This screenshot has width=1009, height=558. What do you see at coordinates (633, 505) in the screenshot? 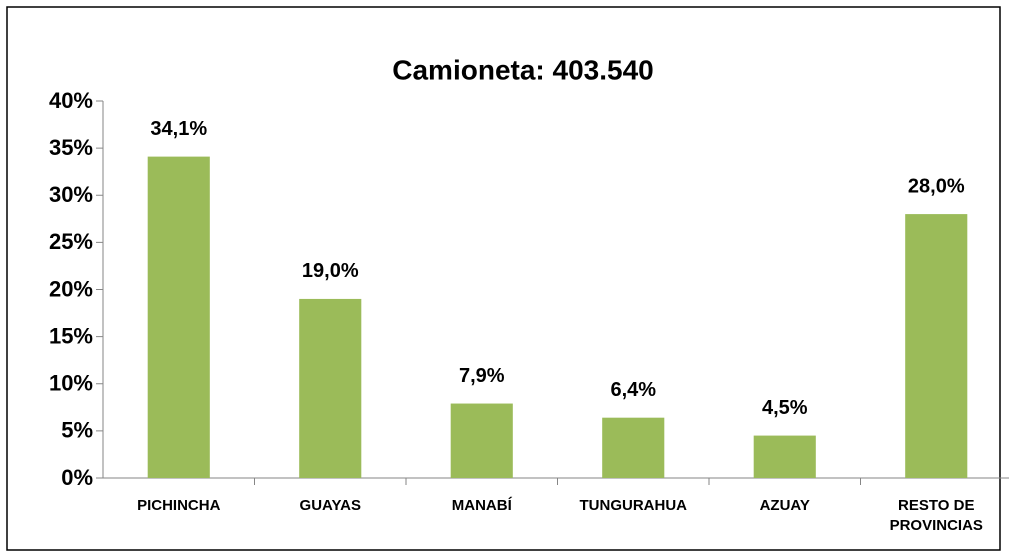
I see `x-tick-label: TUNGURAHUA` at bounding box center [633, 505].